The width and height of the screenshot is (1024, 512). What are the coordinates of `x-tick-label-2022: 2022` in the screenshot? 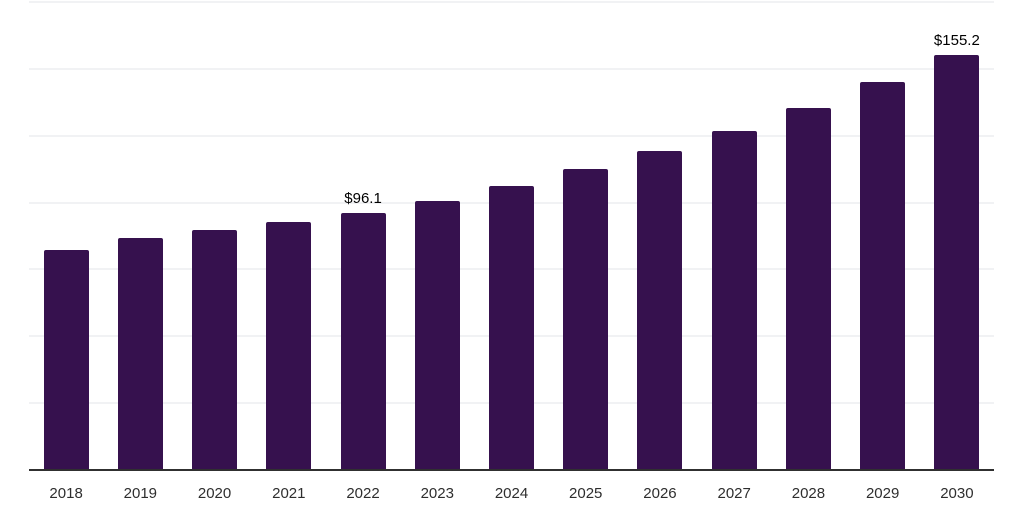 It's located at (363, 493).